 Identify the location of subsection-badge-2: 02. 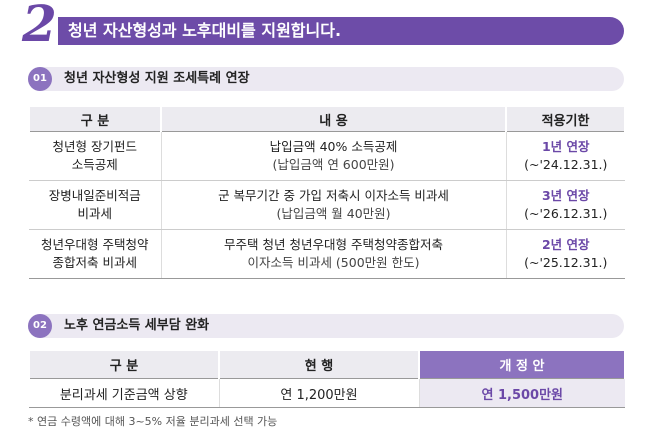
(40, 326).